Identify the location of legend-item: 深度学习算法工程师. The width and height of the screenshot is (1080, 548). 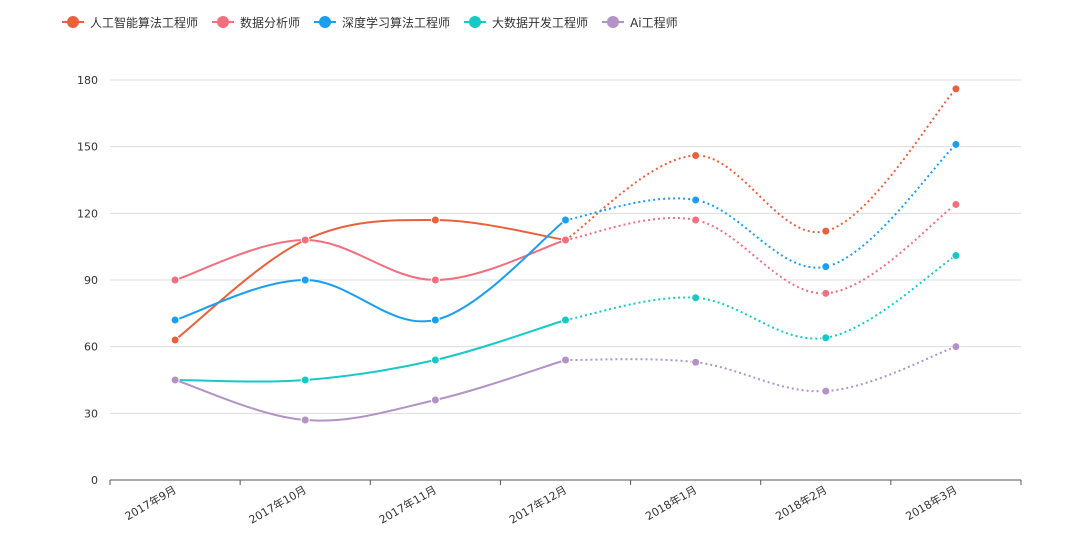
(382, 22).